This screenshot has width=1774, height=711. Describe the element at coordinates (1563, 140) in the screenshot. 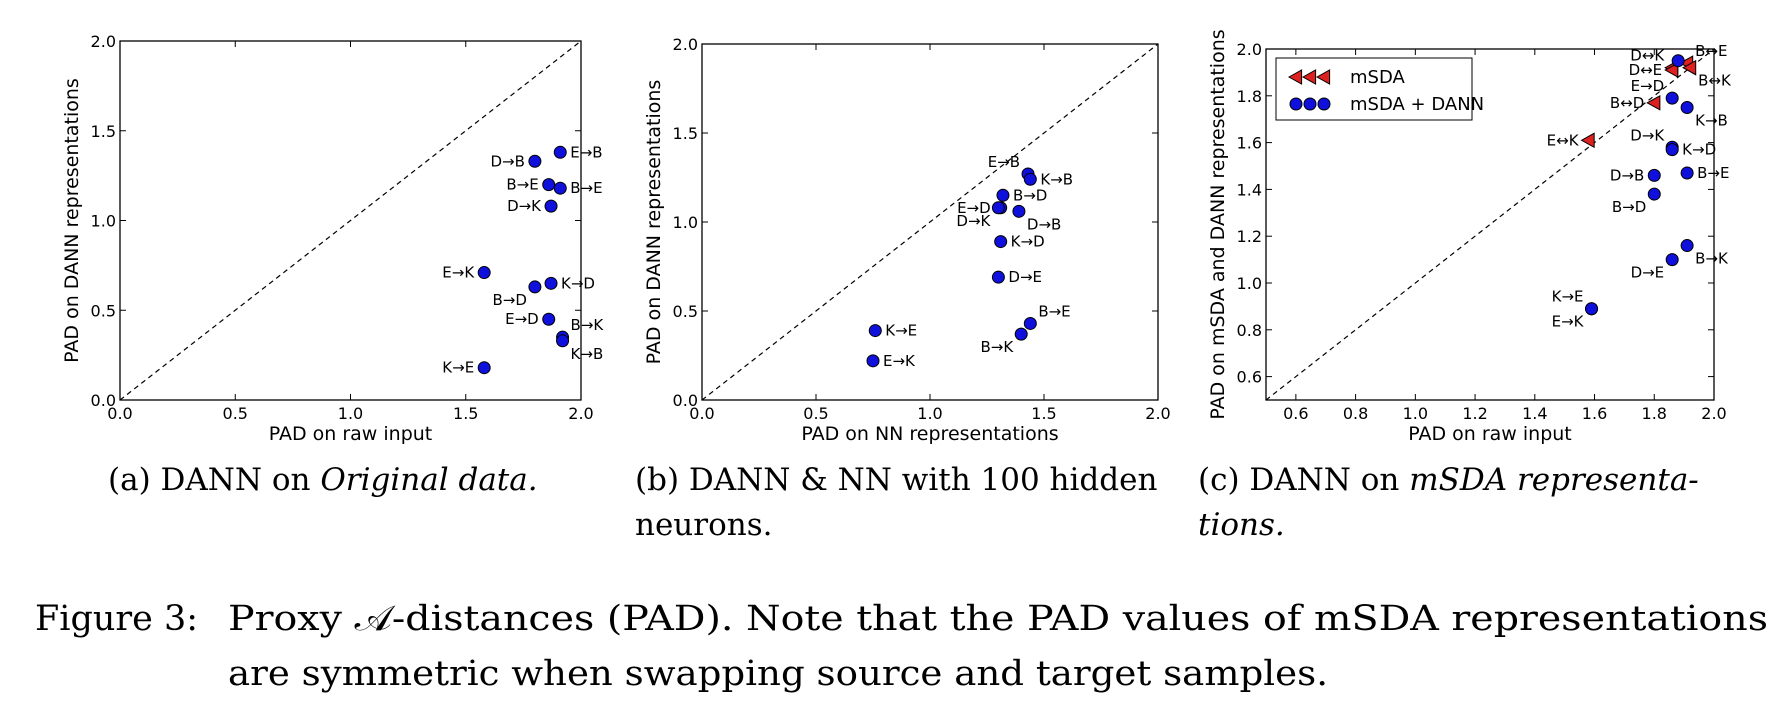

I see `point-label: E↔K` at that location.